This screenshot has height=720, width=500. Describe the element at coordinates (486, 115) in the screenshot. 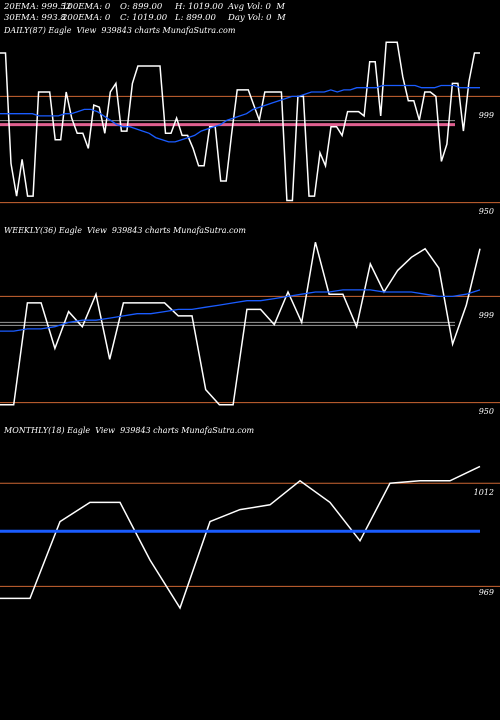

I see `daily-tick-999: 999` at that location.